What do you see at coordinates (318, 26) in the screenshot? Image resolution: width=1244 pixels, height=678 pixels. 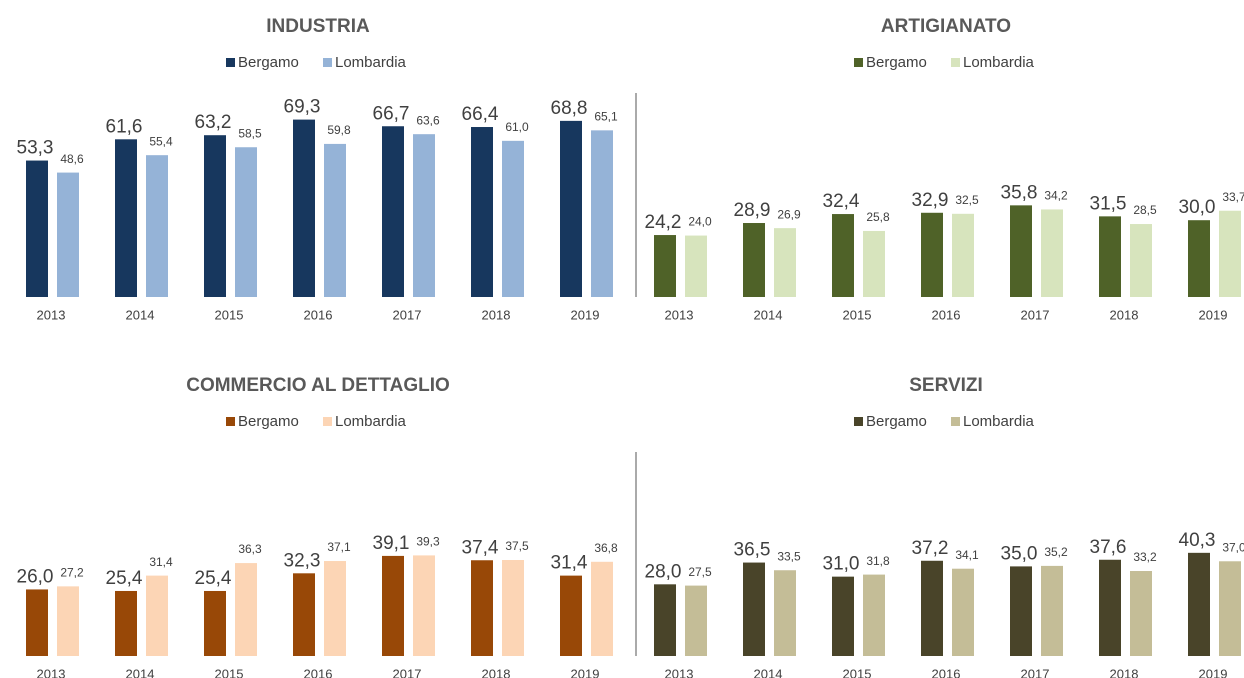 I see `chart-title: INDUSTRIA` at bounding box center [318, 26].